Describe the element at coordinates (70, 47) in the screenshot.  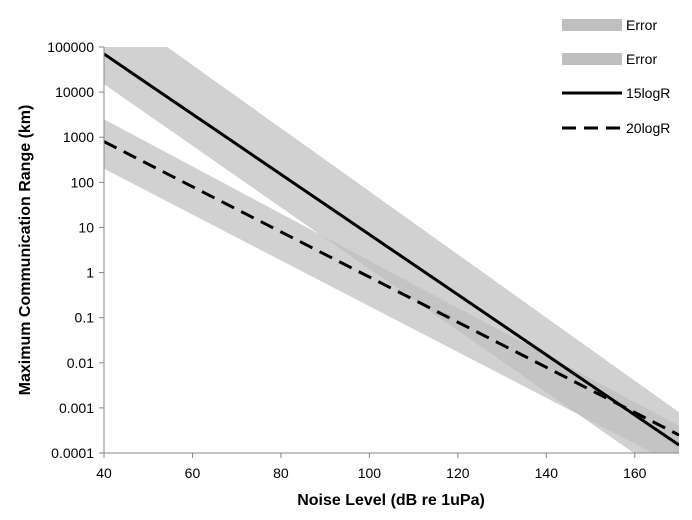
I see `y-tick-label: 100000` at that location.